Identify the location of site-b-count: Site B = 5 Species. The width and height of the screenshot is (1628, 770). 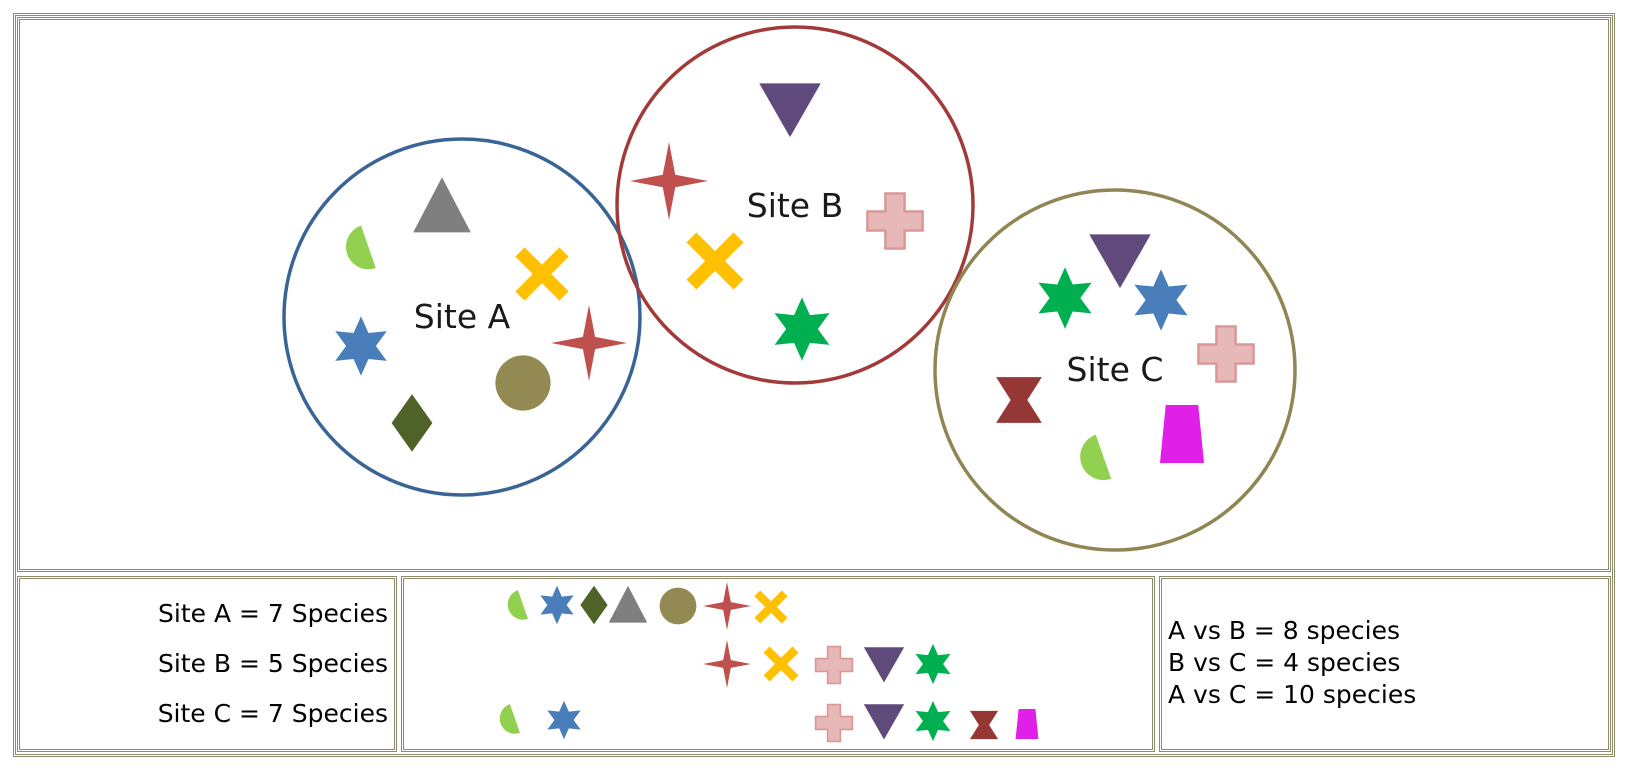
(272, 663).